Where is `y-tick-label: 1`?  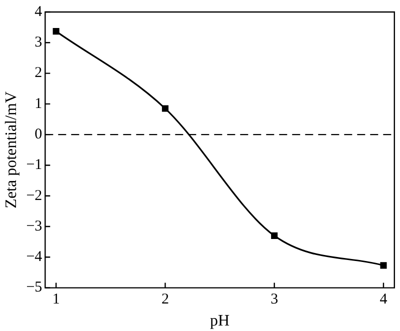
y-tick-label: 1 is located at coordinates (38, 104).